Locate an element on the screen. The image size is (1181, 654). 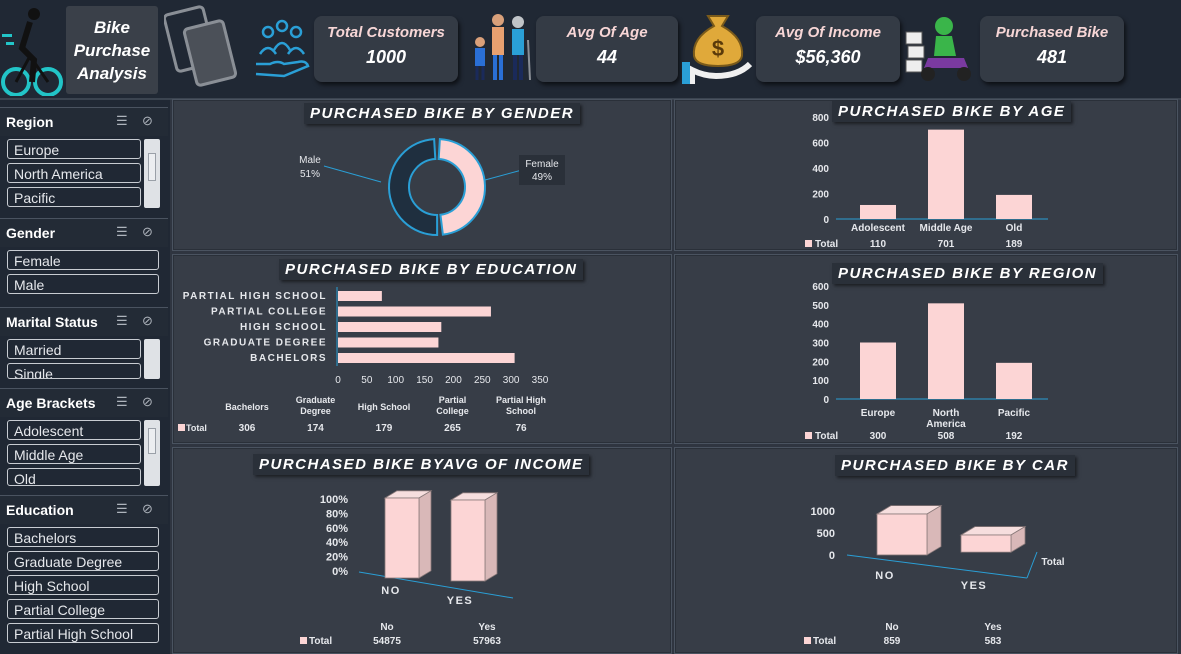
y-tick-label: 0% is located at coordinates (340, 572).